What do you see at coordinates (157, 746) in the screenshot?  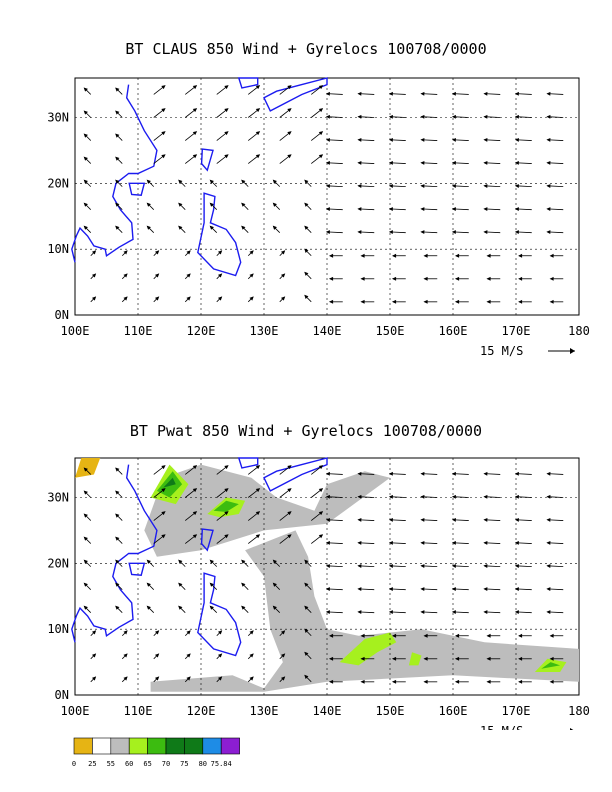 I see `colorbar-swatch` at bounding box center [157, 746].